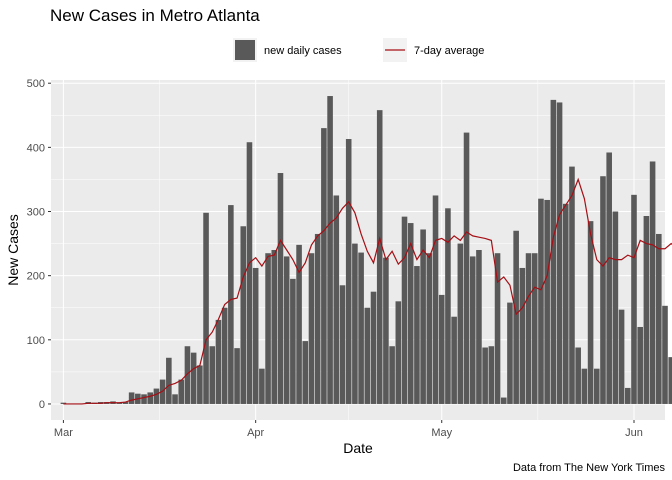 The image size is (672, 480). What do you see at coordinates (36, 213) in the screenshot?
I see `y-tick-label: 300` at bounding box center [36, 213].